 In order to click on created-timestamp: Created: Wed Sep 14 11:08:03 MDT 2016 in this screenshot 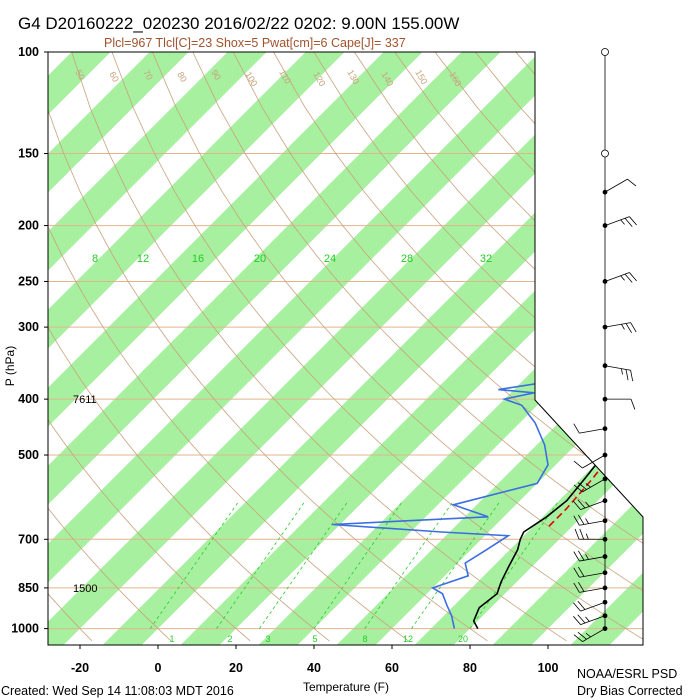, I will do `click(117, 691)`.